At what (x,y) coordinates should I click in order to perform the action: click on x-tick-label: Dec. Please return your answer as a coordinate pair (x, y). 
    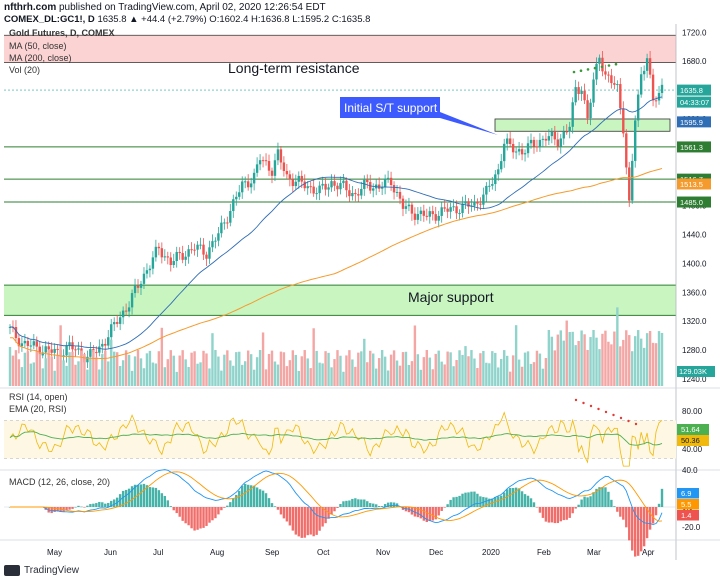
    Looking at the image, I should click on (436, 552).